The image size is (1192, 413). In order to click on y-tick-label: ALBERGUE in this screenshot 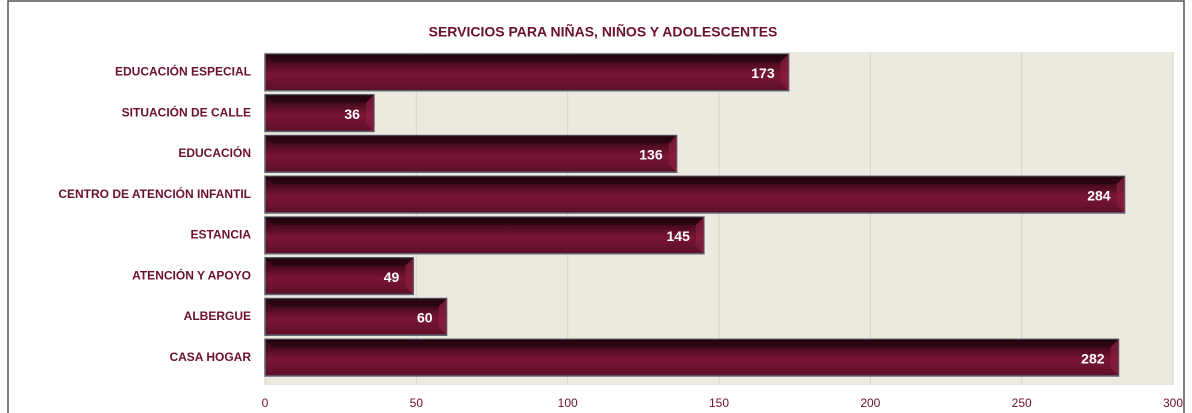, I will do `click(217, 316)`.